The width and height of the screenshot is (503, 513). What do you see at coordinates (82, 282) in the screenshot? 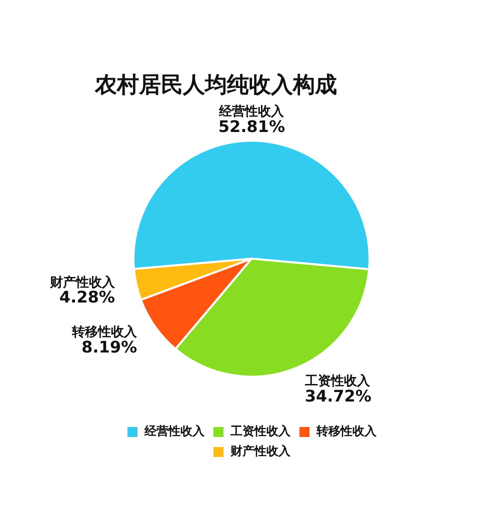
I see `slice-label: 财产性收入` at bounding box center [82, 282].